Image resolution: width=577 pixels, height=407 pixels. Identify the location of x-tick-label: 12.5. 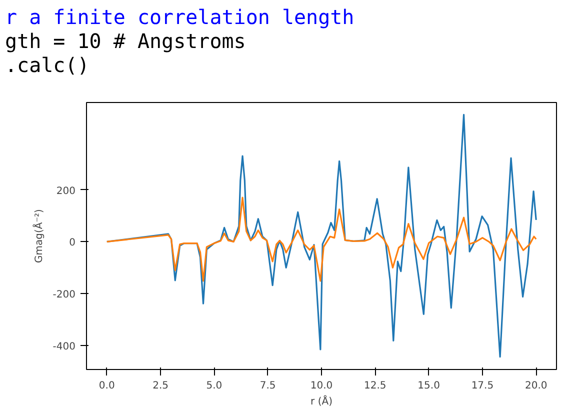
(375, 386).